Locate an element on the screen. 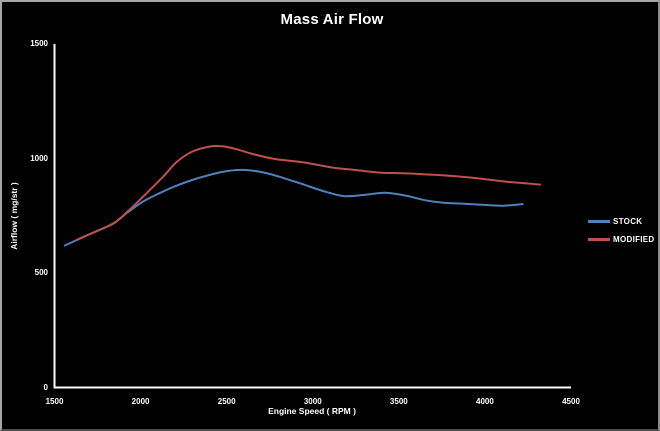 The height and width of the screenshot is (431, 660). legend-item-stock: STOCK is located at coordinates (621, 221).